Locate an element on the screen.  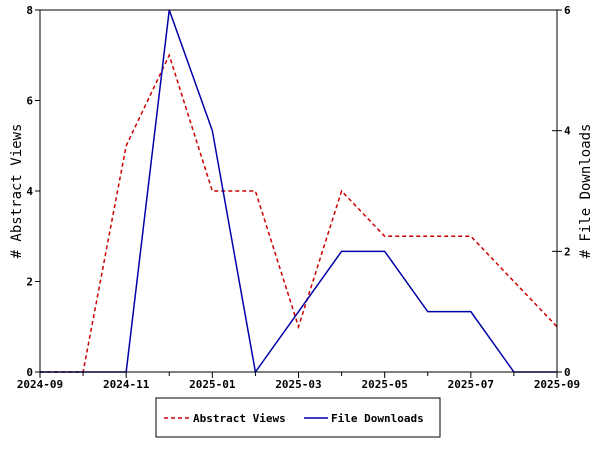
legend: Abstract Views File Downloads is located at coordinates (298, 417).